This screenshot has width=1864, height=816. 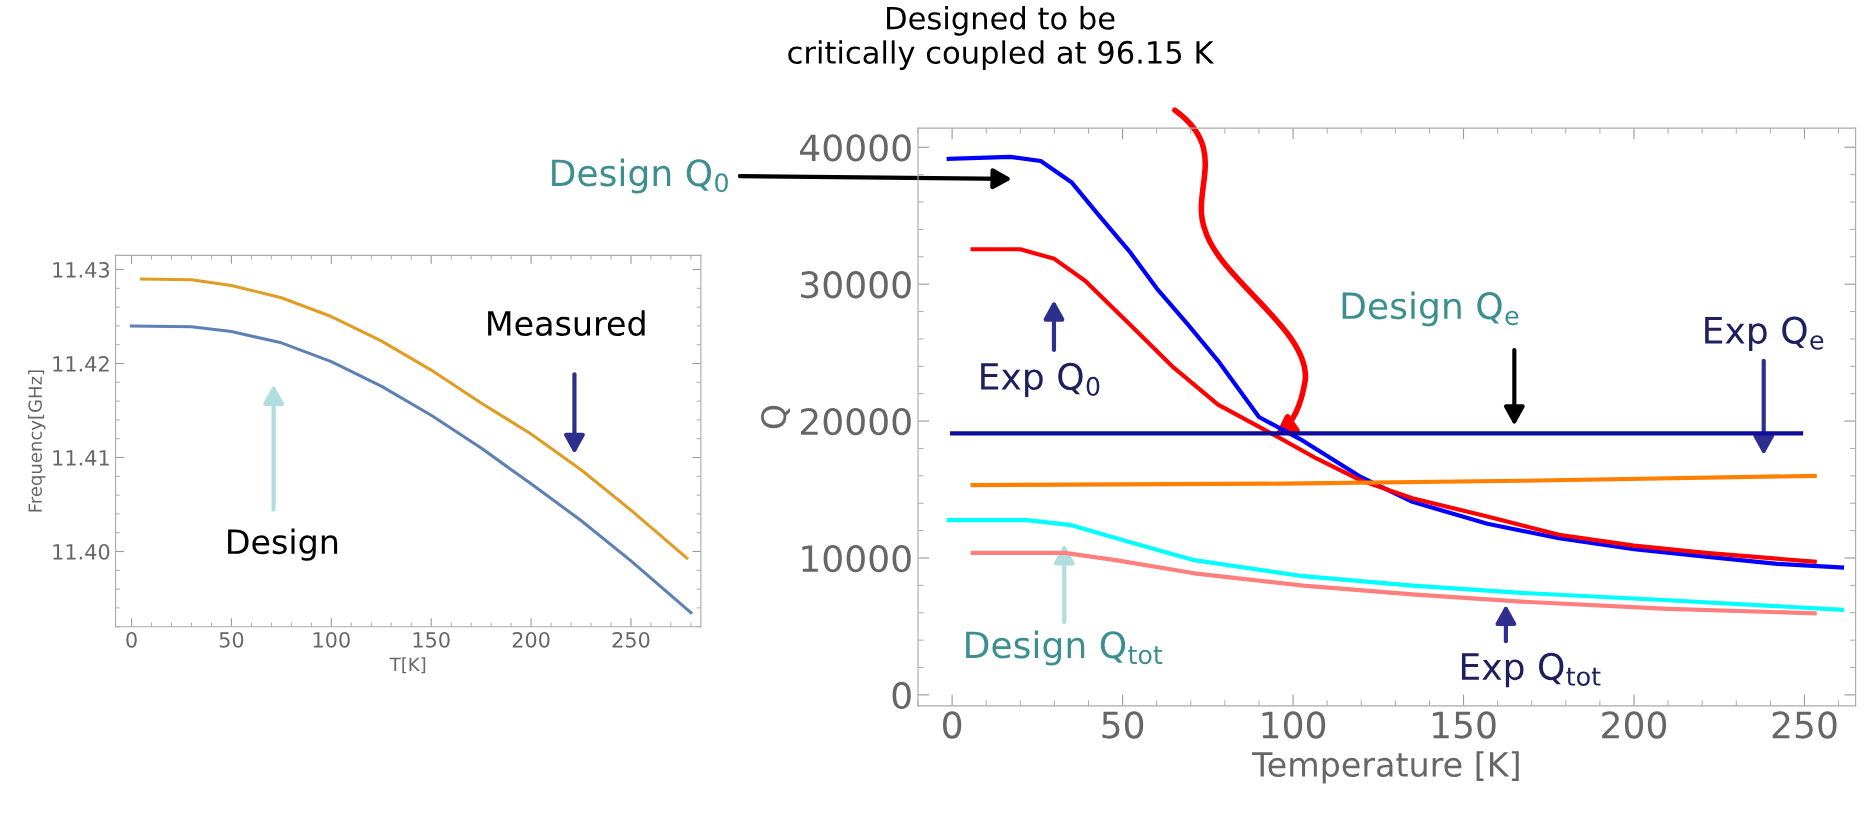 I want to click on annotation: Measured, so click(x=566, y=323).